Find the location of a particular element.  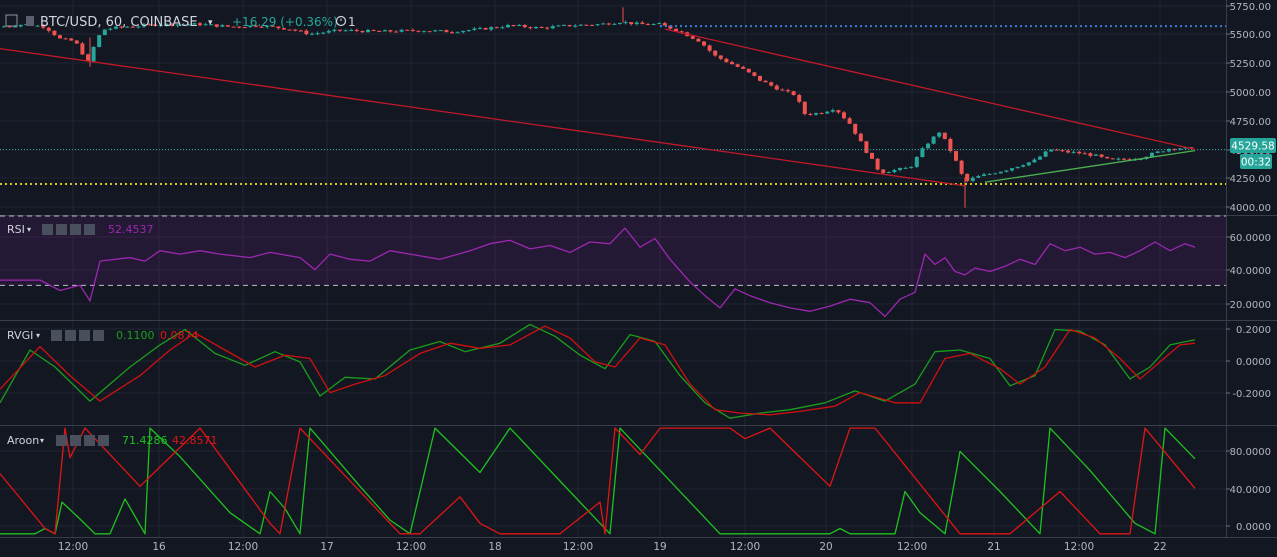

x-tick-label: 12:00 is located at coordinates (745, 547).